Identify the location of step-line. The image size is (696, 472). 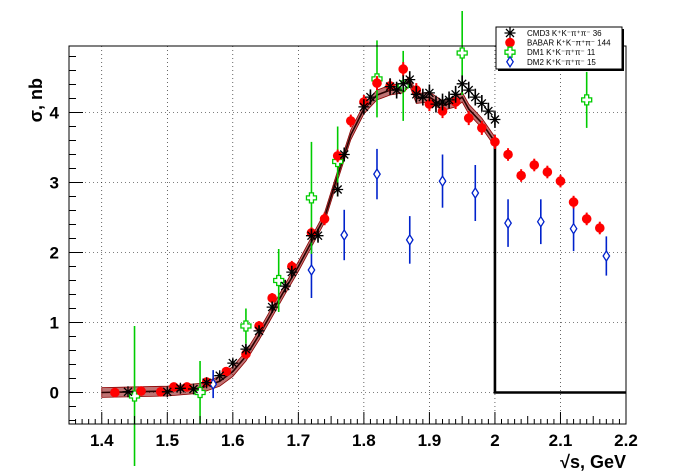
(559, 267).